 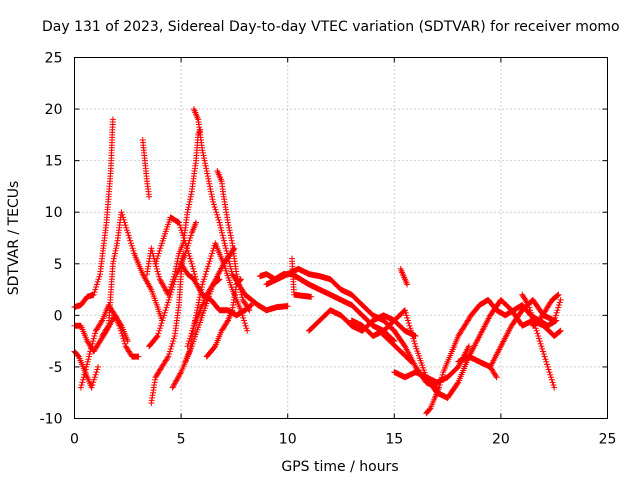 I want to click on series-track-aa, so click(x=477, y=367).